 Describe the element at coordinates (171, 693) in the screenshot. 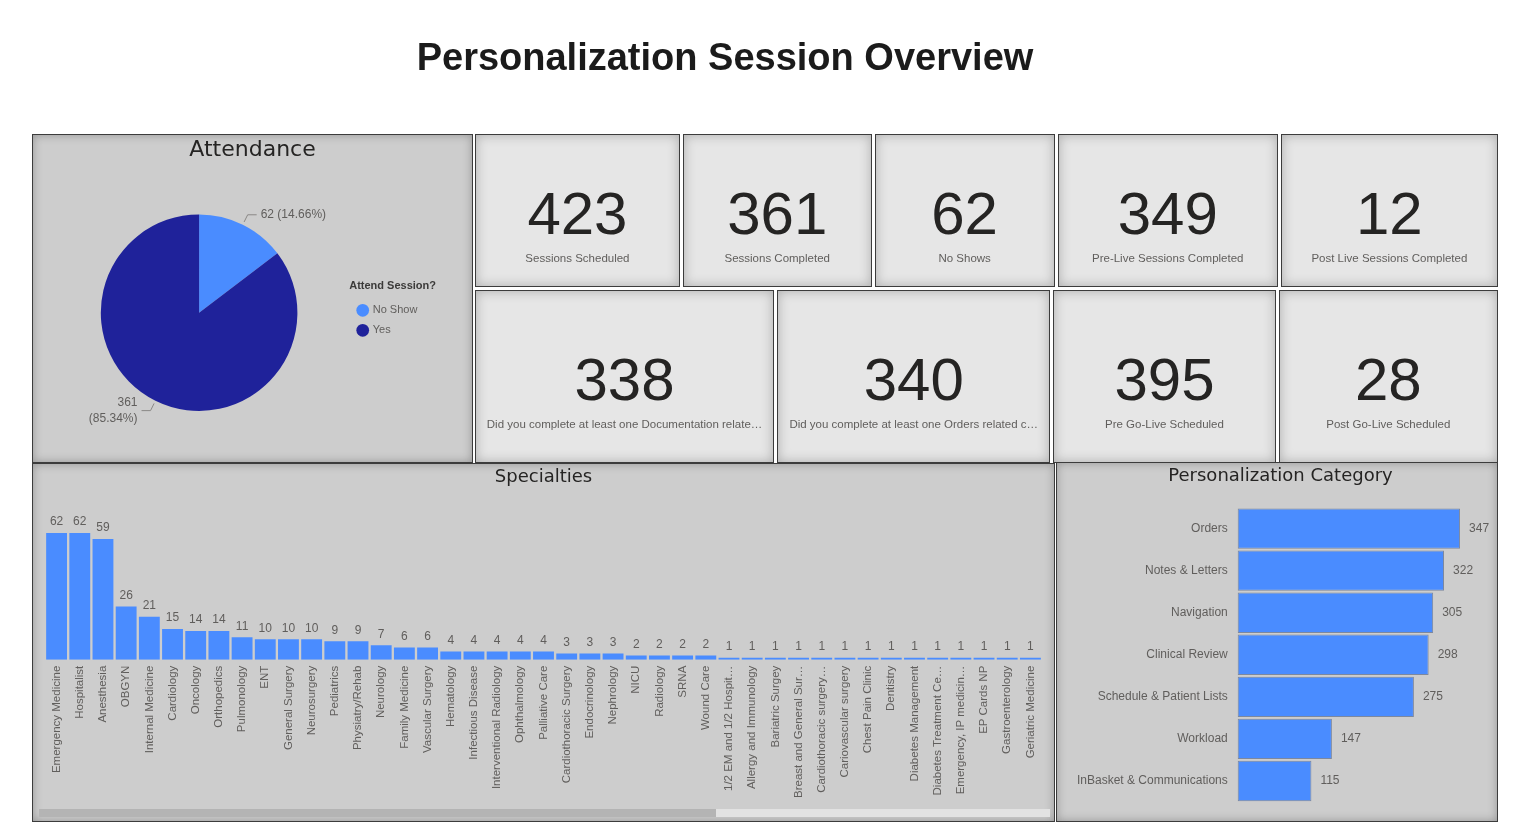

I see `x-tick-label: Cardiology` at that location.